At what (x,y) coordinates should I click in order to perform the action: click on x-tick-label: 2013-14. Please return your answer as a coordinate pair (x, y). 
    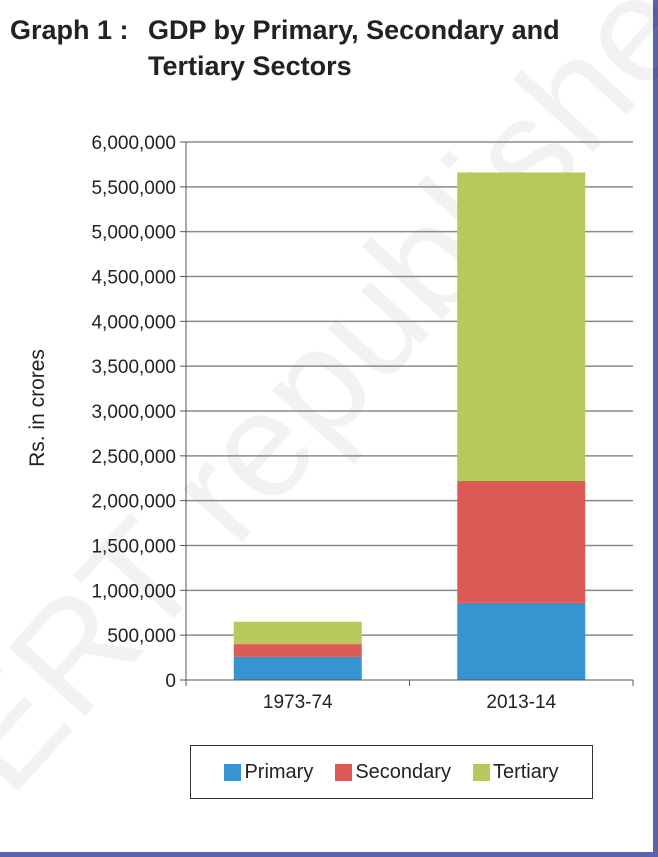
    Looking at the image, I should click on (521, 702).